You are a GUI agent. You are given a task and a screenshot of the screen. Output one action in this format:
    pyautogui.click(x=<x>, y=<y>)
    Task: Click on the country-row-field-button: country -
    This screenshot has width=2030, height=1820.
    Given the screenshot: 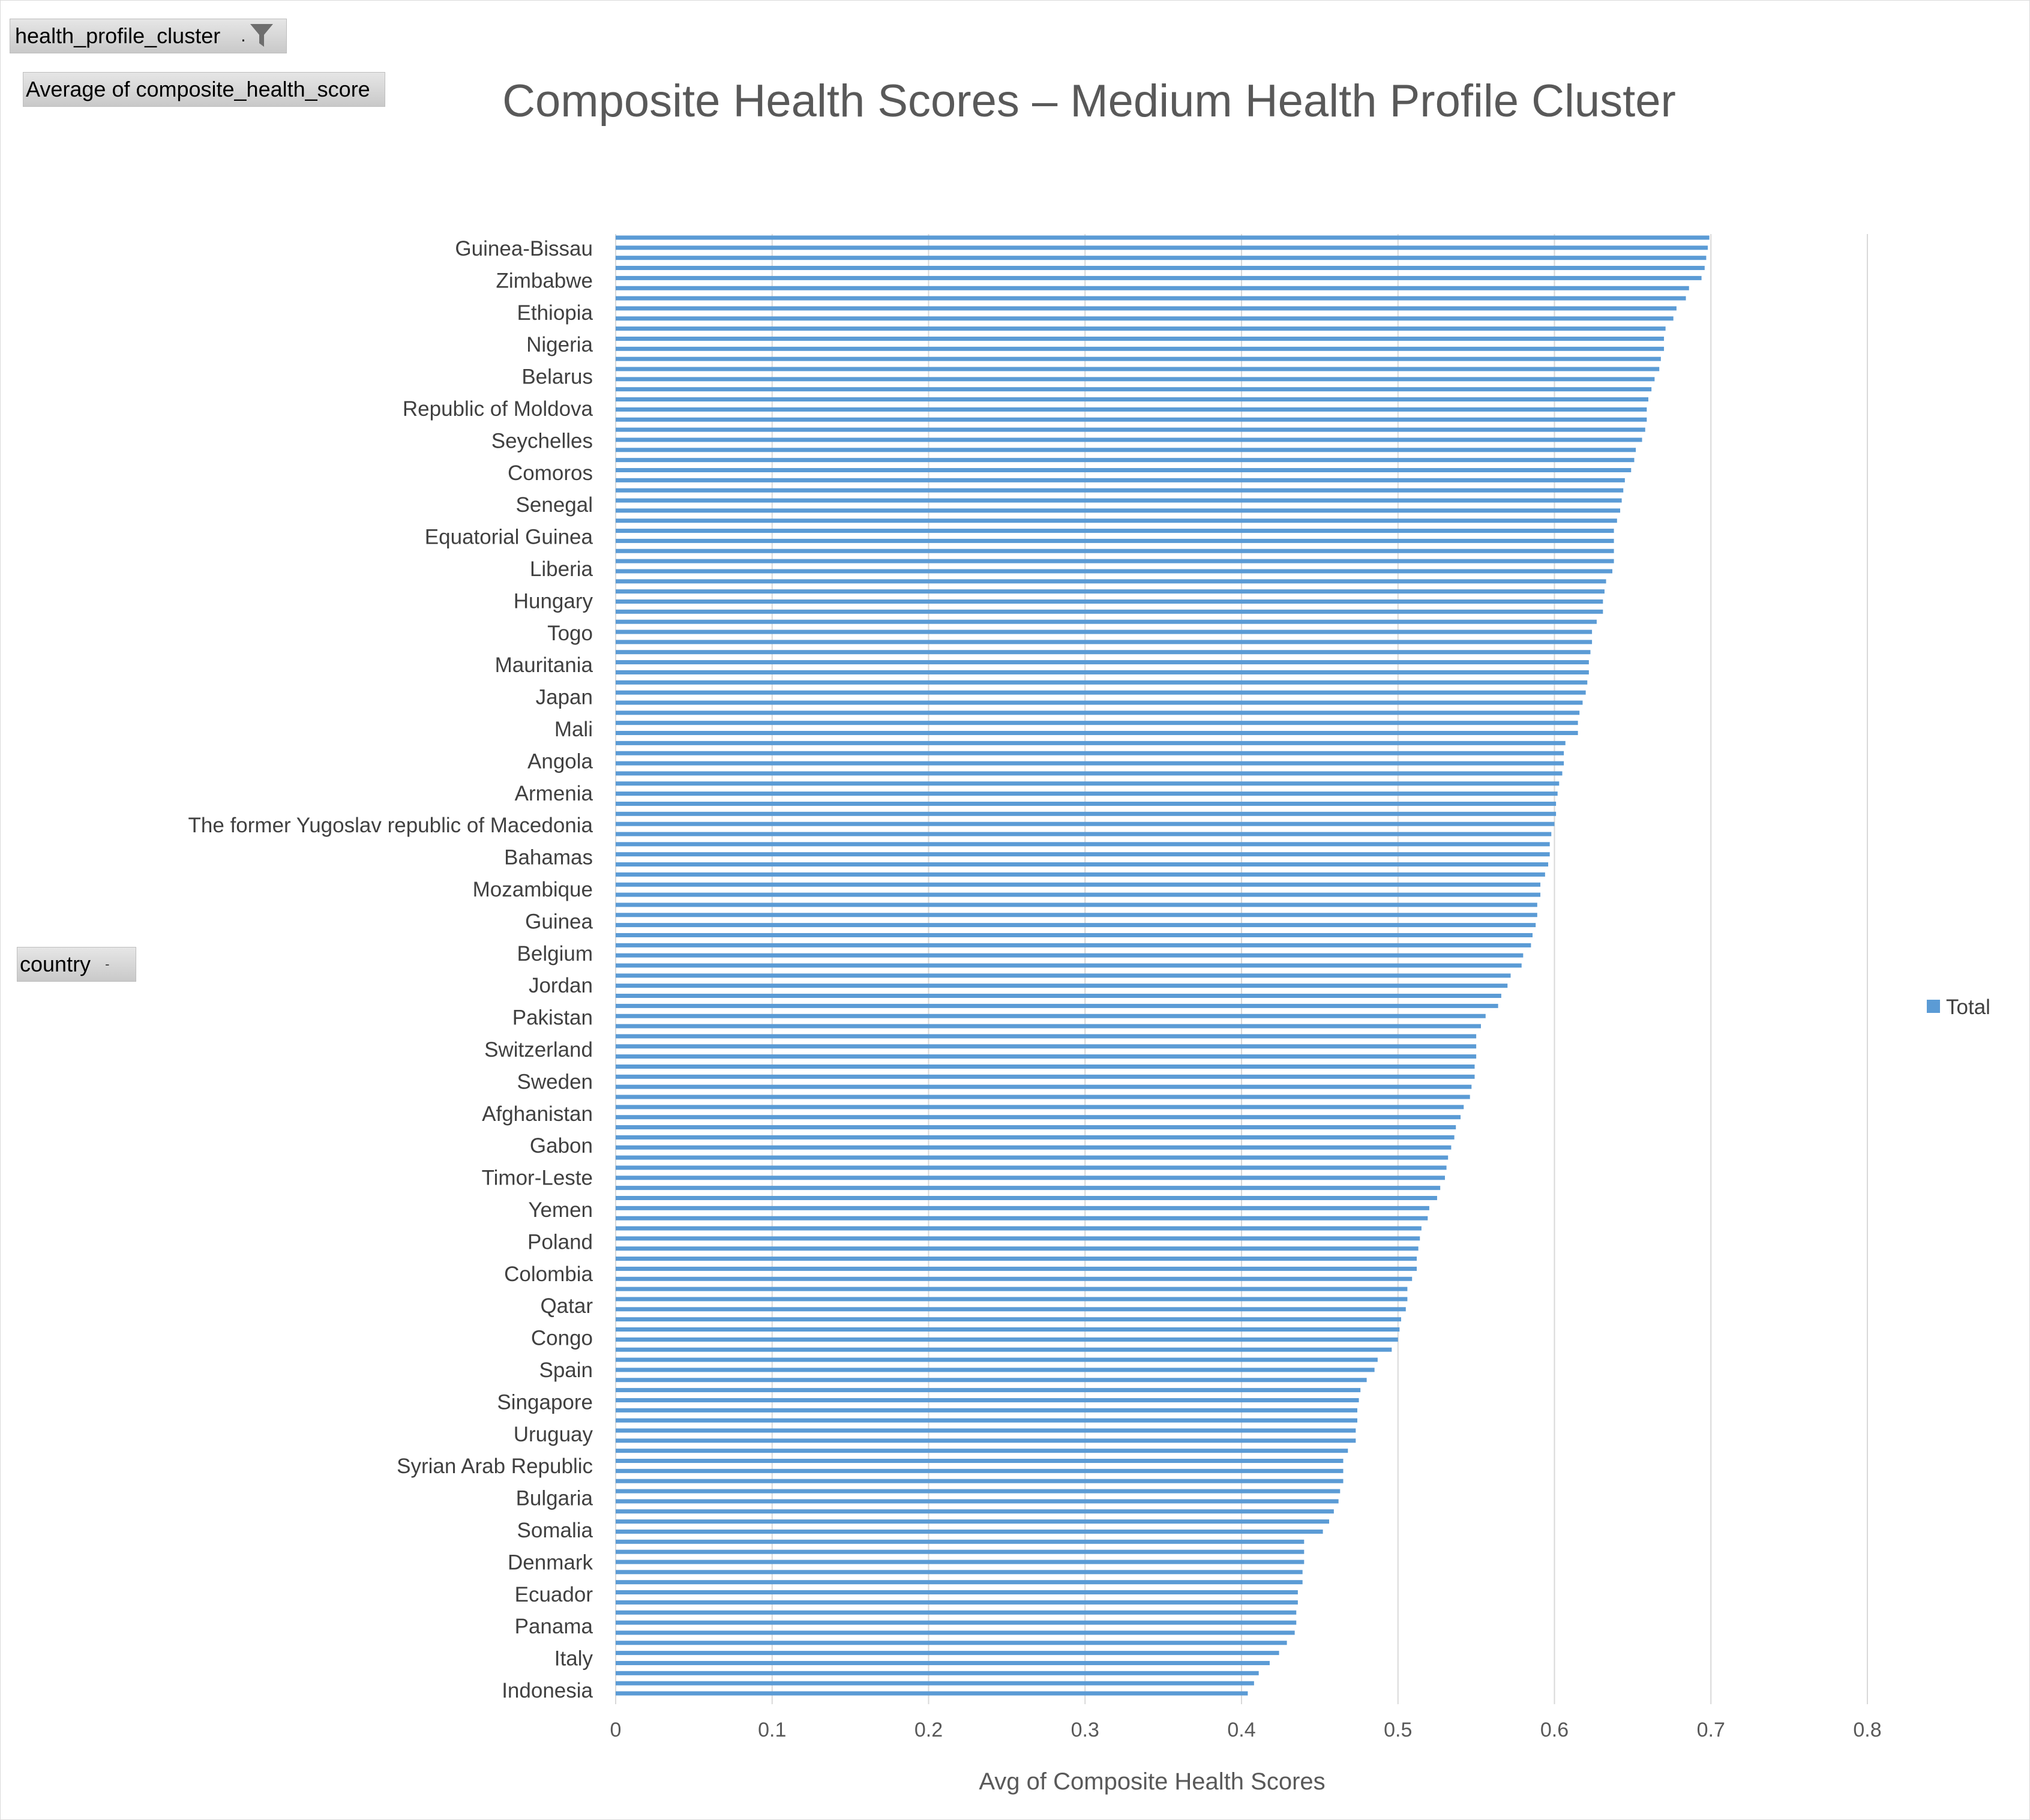 What is the action you would take?
    pyautogui.click(x=76, y=964)
    